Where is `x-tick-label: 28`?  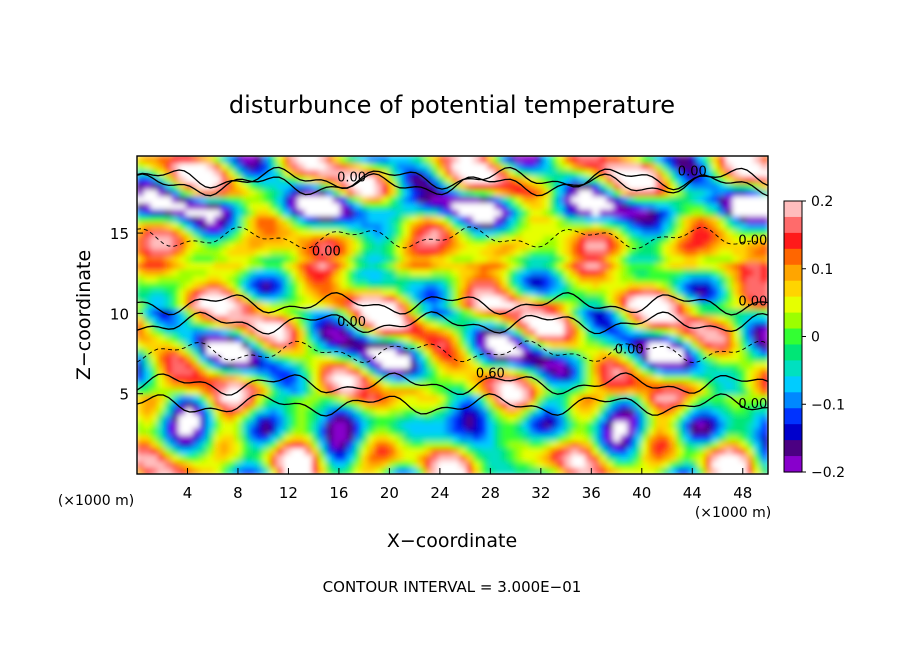
x-tick-label: 28 is located at coordinates (490, 493).